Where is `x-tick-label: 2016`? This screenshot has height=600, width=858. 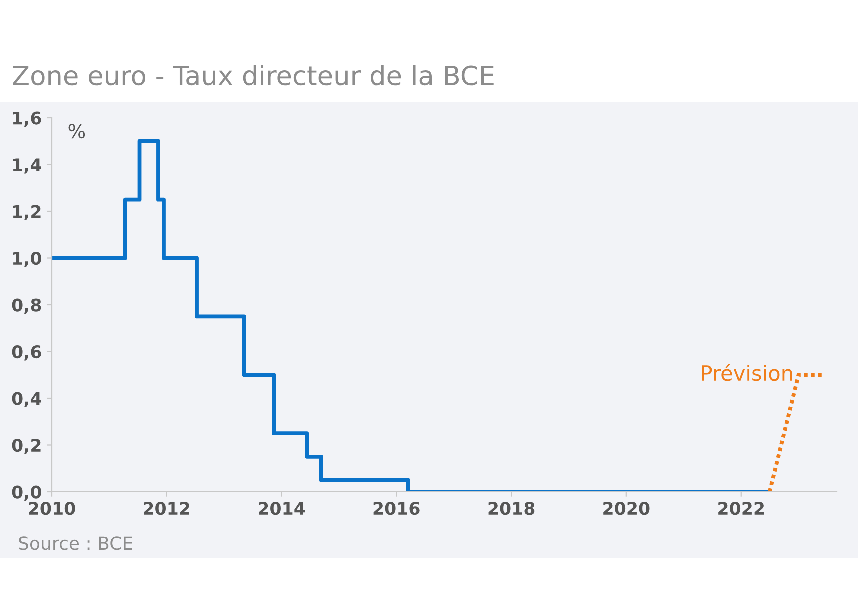
x-tick-label: 2016 is located at coordinates (397, 509).